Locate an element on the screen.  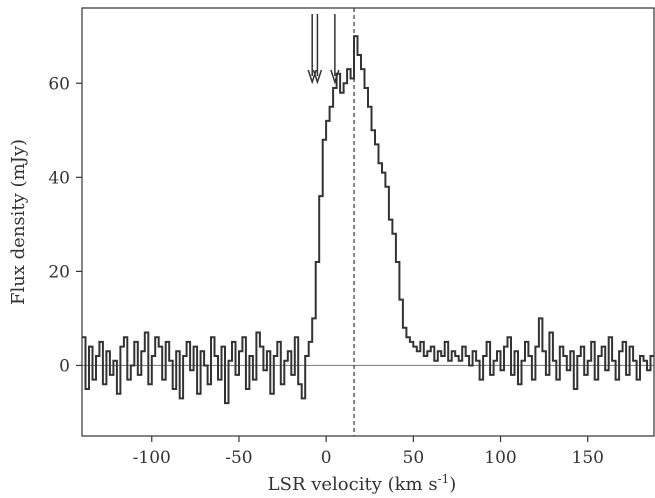
x-tick-label: 0 is located at coordinates (326, 458).